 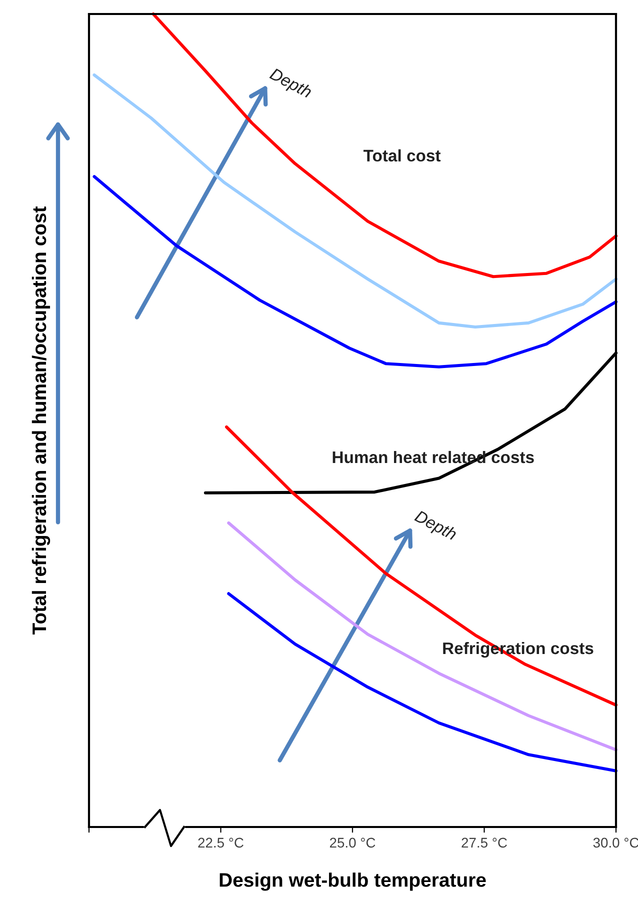 I want to click on annotation: Total cost, so click(x=402, y=155).